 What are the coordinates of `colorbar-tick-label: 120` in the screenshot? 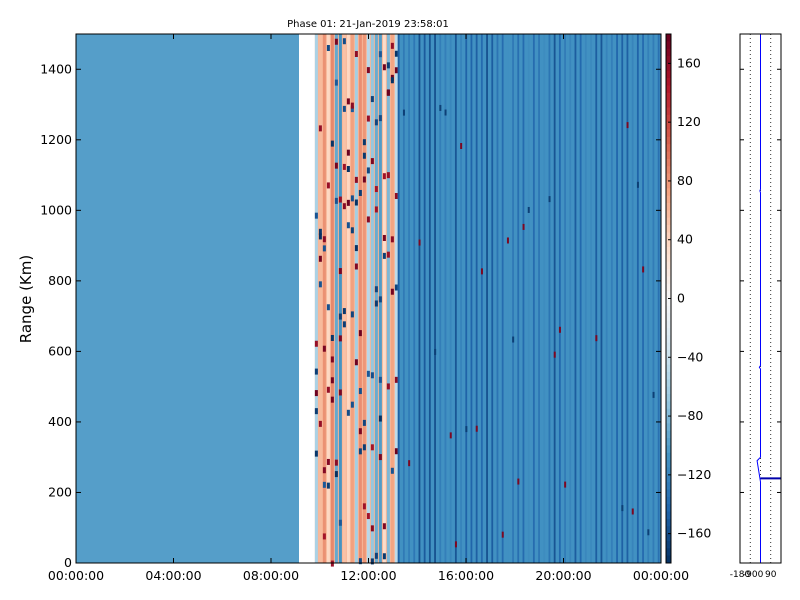 It's located at (689, 121).